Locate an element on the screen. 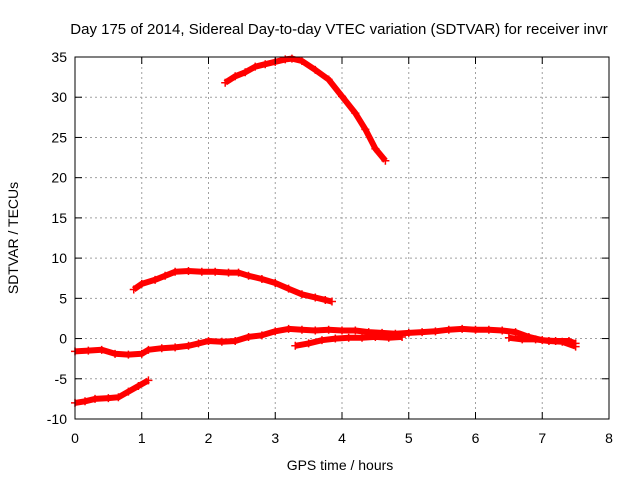 This screenshot has height=480, width=640. y-tick-label: -10 is located at coordinates (57, 419).